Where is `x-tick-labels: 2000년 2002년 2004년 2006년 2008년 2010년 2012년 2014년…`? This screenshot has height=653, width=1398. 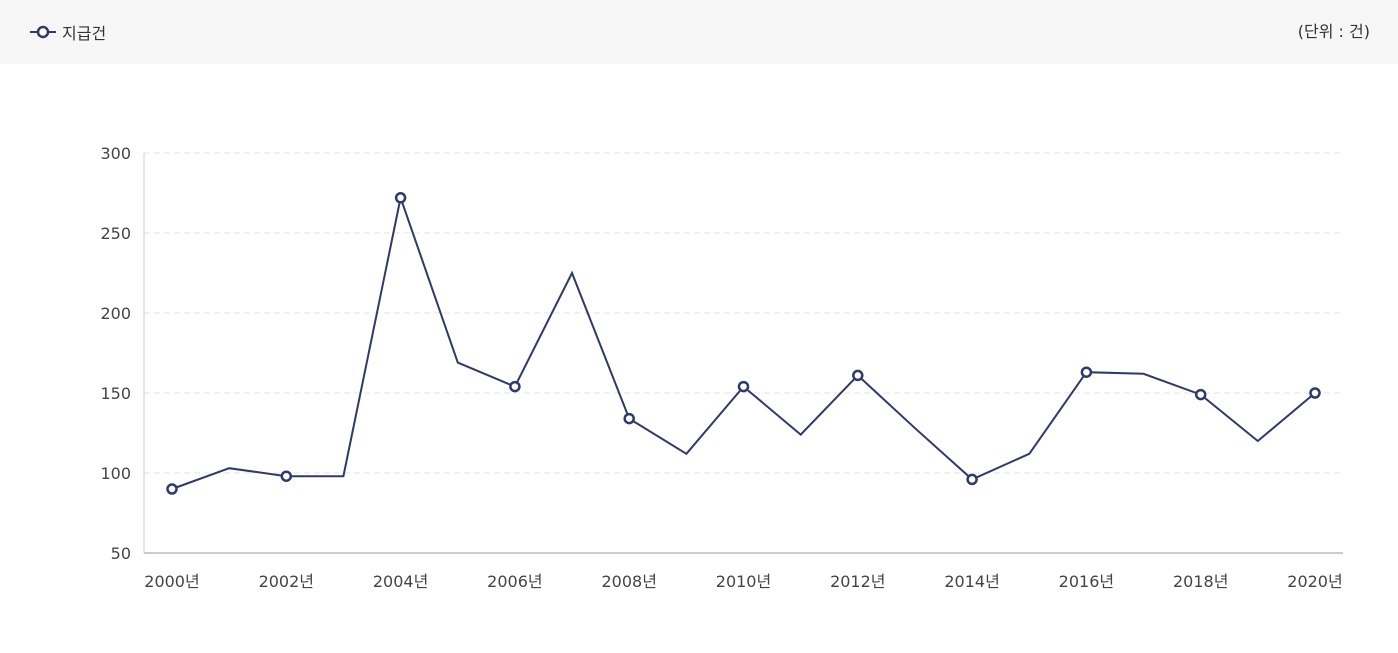
x-tick-labels: 2000년 2002년 2004년 2006년 2008년 2010년 2012년 2014년… is located at coordinates (743, 581).